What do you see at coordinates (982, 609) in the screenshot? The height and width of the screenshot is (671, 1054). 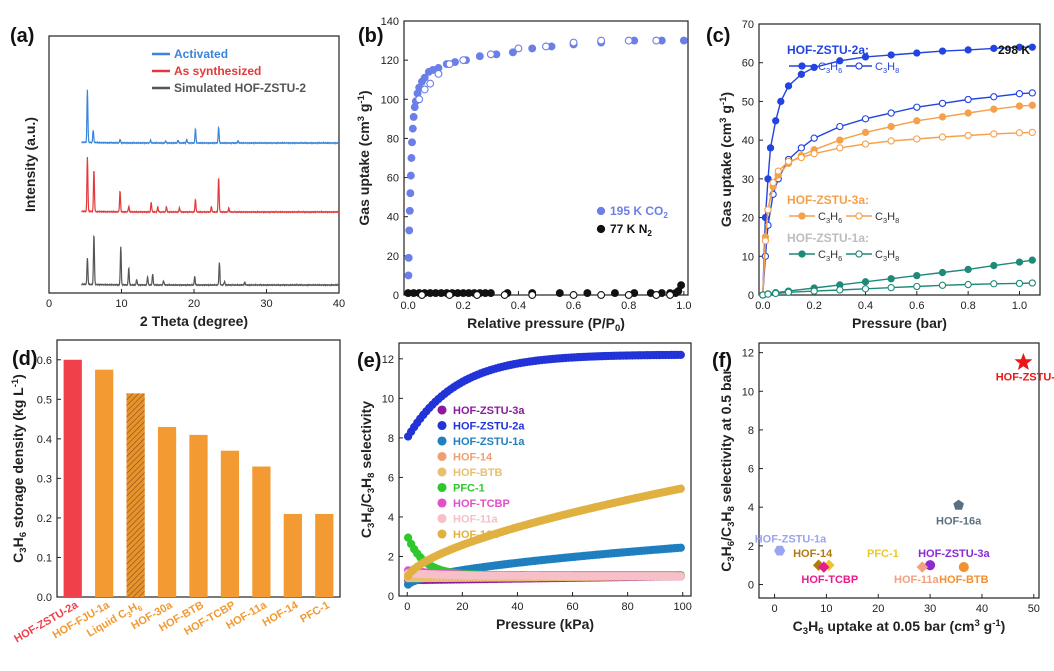 I see `panel-f-xtick-label: 40` at bounding box center [982, 609].